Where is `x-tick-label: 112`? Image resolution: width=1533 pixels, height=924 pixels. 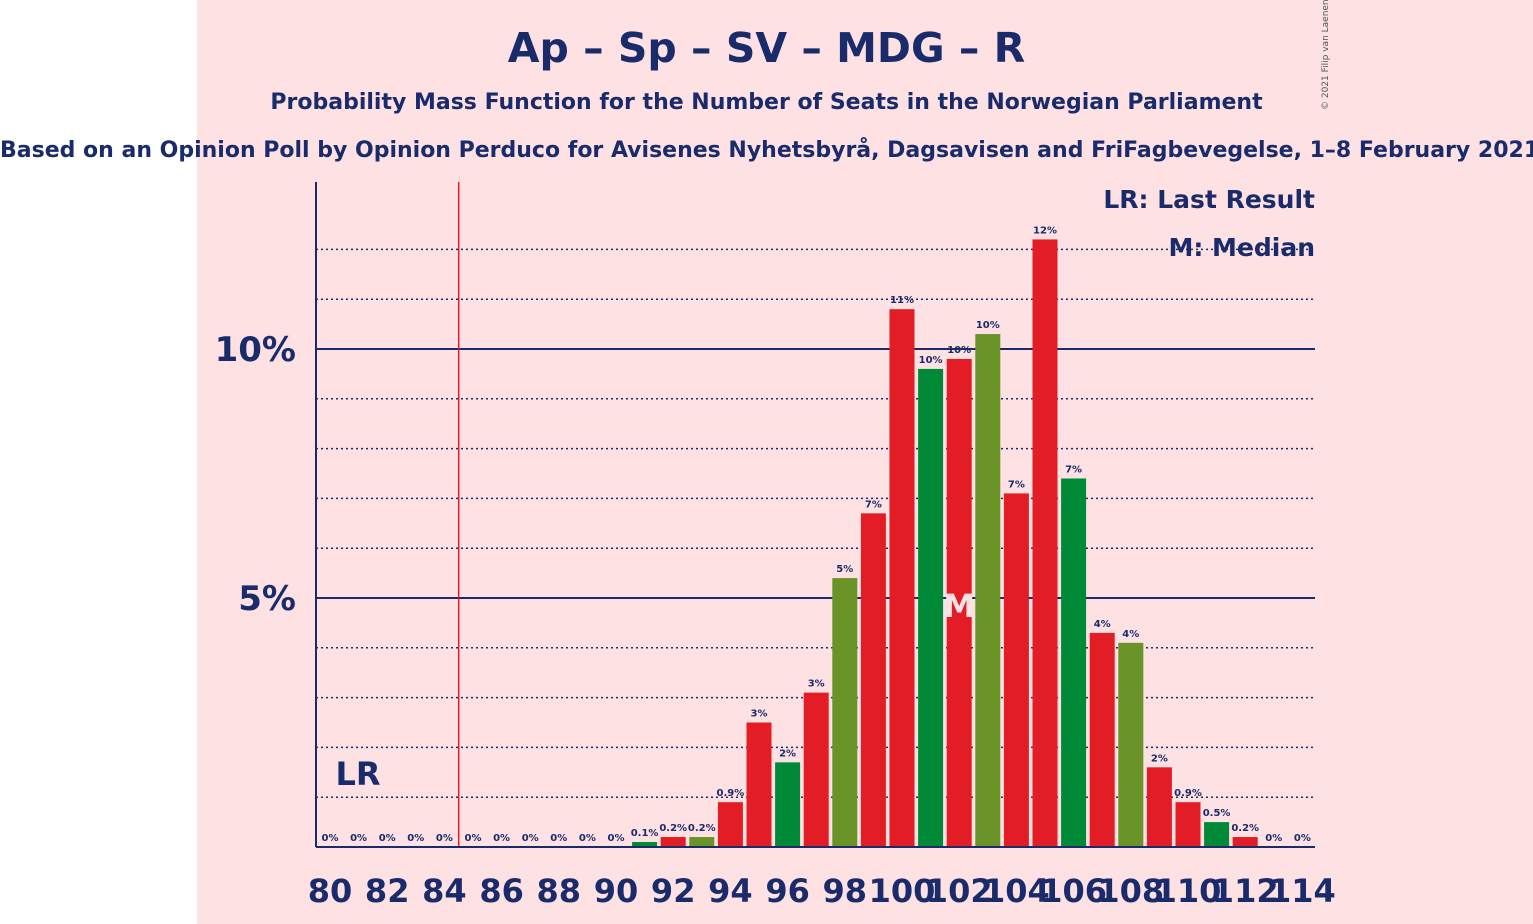 x-tick-label: 112 is located at coordinates (1245, 891).